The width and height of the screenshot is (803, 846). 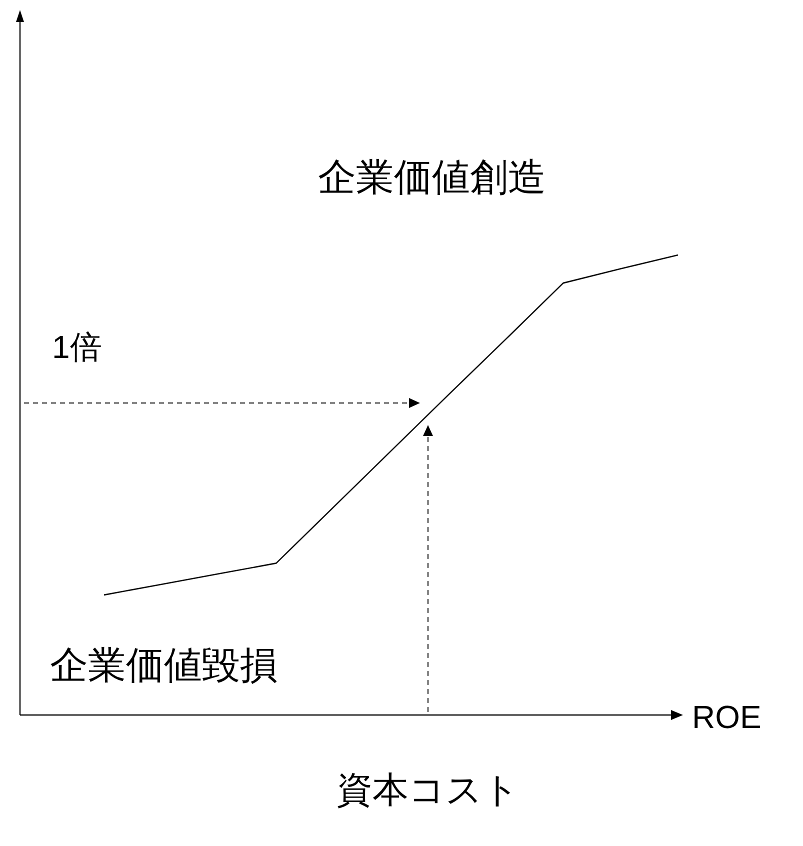 What do you see at coordinates (432, 178) in the screenshot?
I see `text: 企業価値創造` at bounding box center [432, 178].